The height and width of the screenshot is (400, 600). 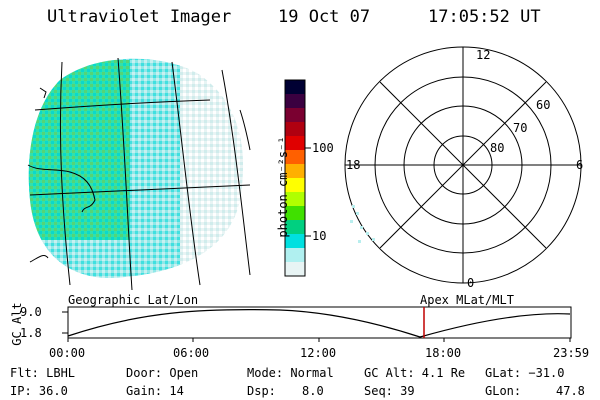 What do you see at coordinates (543, 105) in the screenshot?
I see `mlat-label-60: 60` at bounding box center [543, 105].